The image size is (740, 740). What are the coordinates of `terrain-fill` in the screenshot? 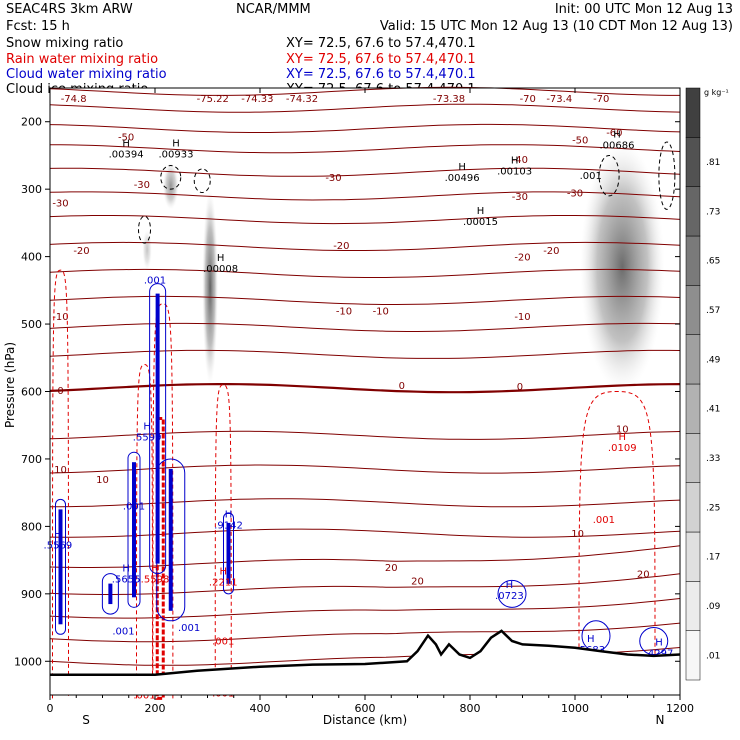 It's located at (365, 662).